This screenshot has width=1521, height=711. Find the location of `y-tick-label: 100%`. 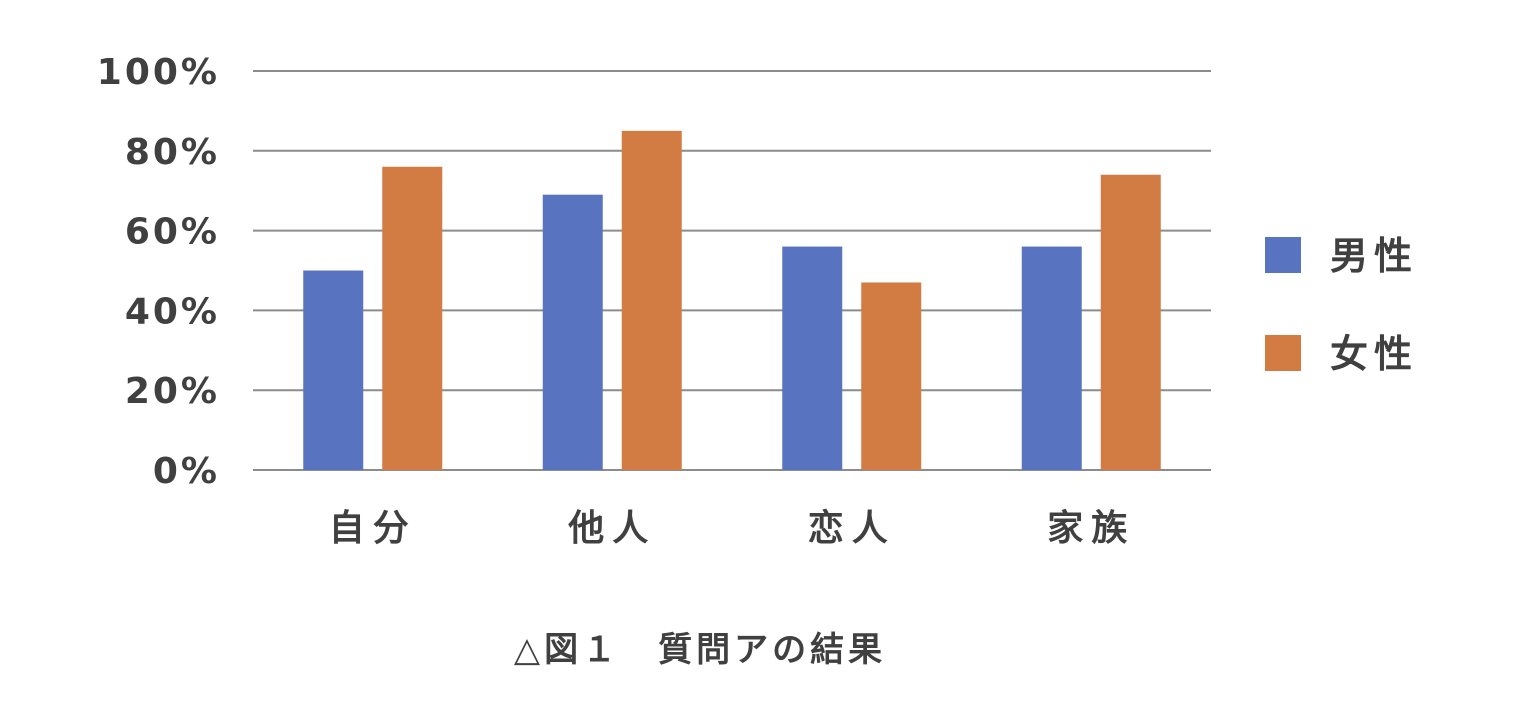

y-tick-label: 100% is located at coordinates (158, 72).